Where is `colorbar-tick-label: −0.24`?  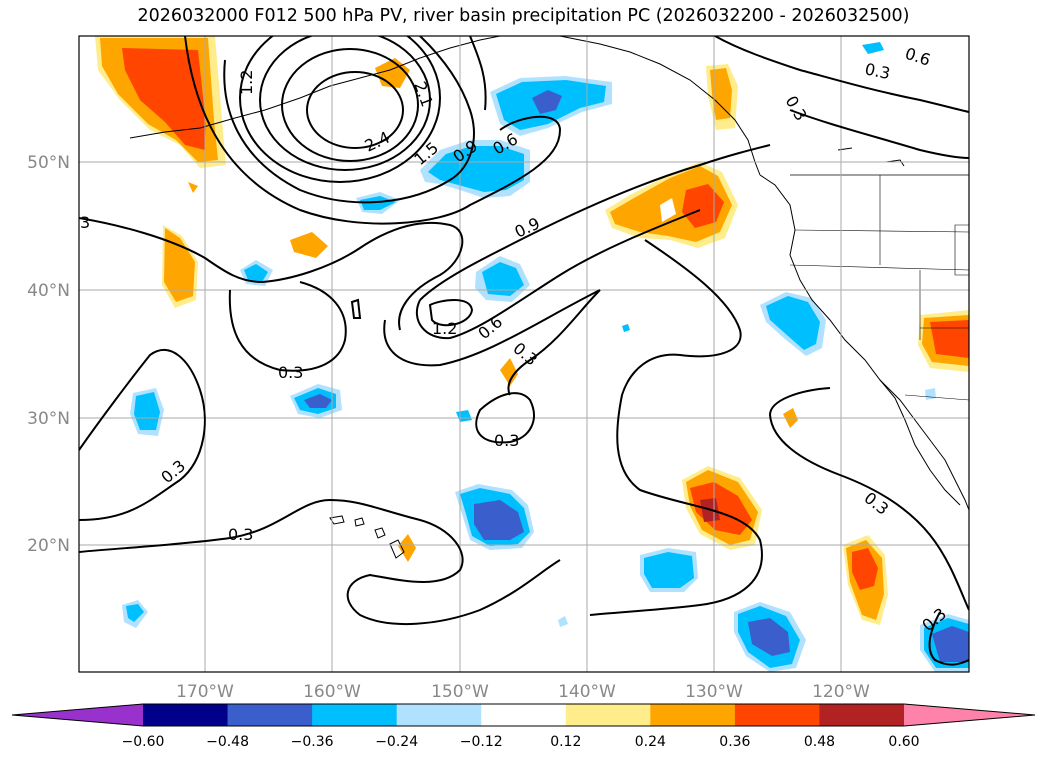
colorbar-tick-label: −0.24 is located at coordinates (396, 742).